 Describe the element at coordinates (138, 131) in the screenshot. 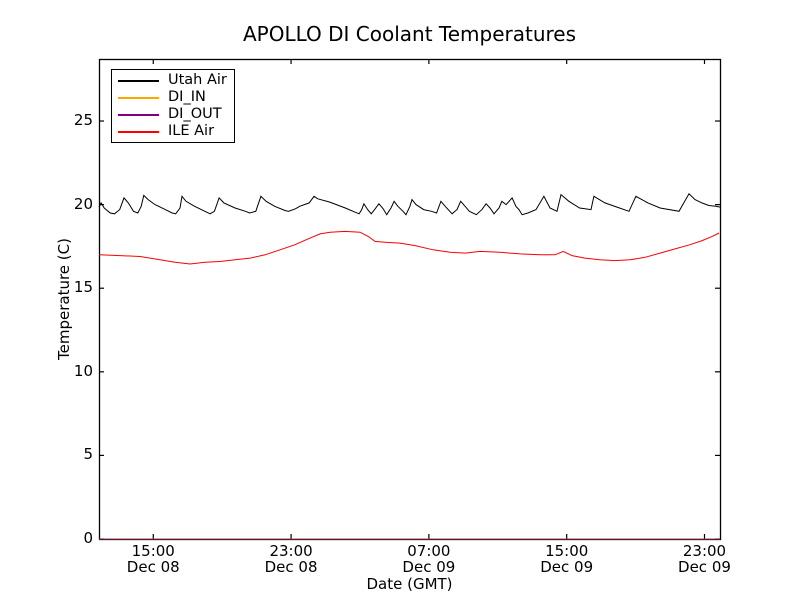

I see `legend-line-ile-air` at that location.